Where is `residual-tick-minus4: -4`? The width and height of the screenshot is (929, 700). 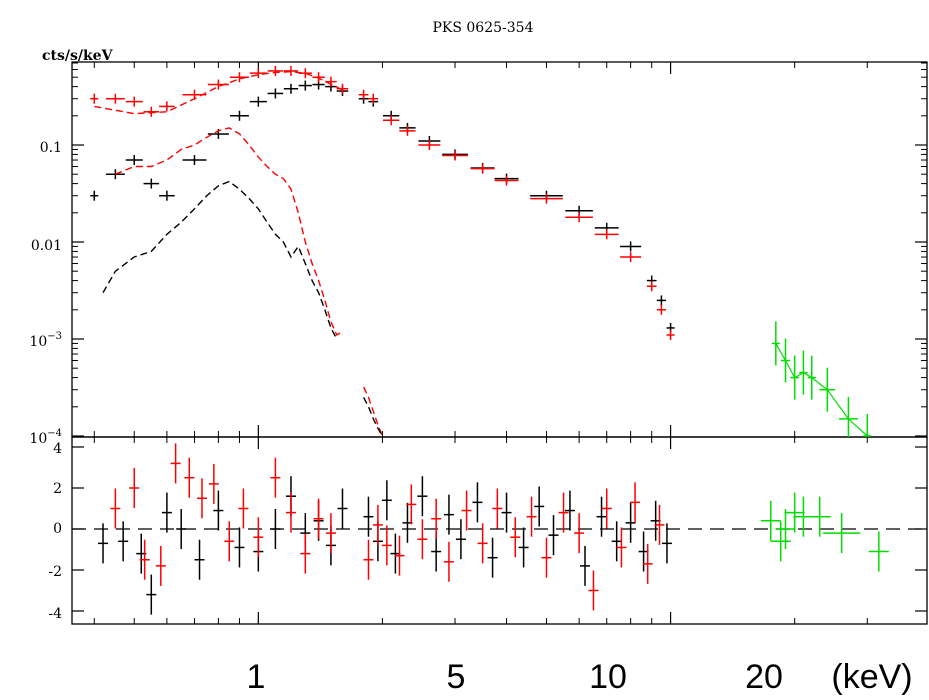
residual-tick-minus4: -4 is located at coordinates (55, 614).